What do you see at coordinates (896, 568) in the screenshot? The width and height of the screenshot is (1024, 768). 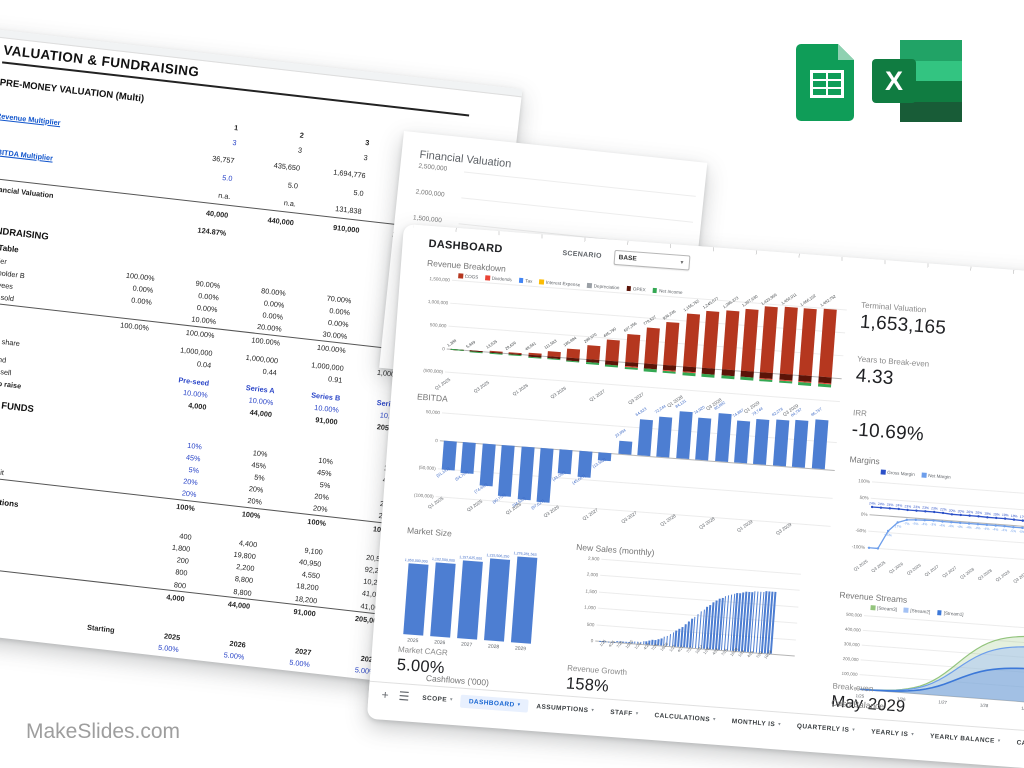 I see `svg-text: Q1 2026` at bounding box center [896, 568].